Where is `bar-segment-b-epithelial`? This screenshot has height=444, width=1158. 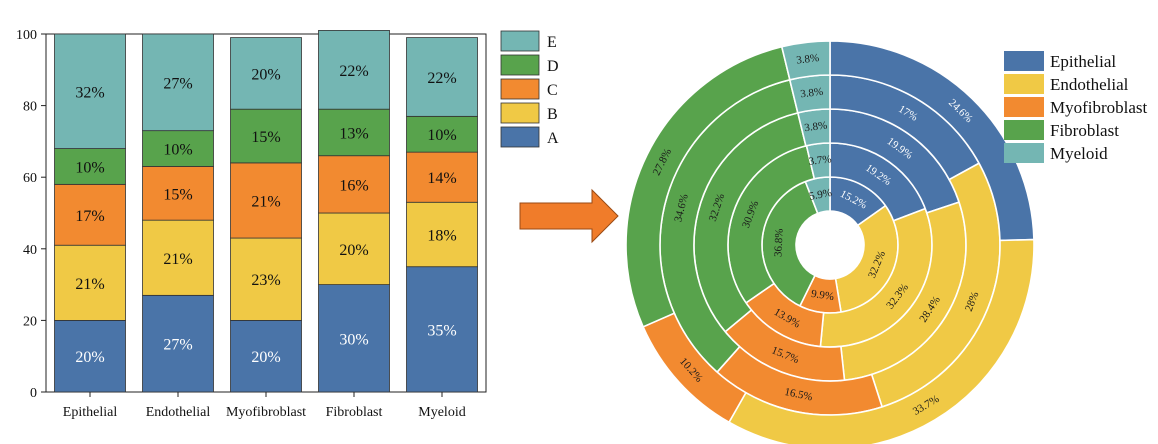
bar-segment-b-epithelial is located at coordinates (90, 282).